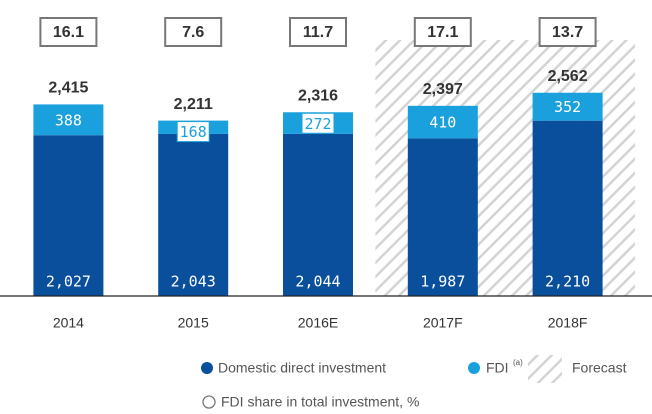 The width and height of the screenshot is (652, 414). I want to click on segment-label: 388, so click(68, 120).